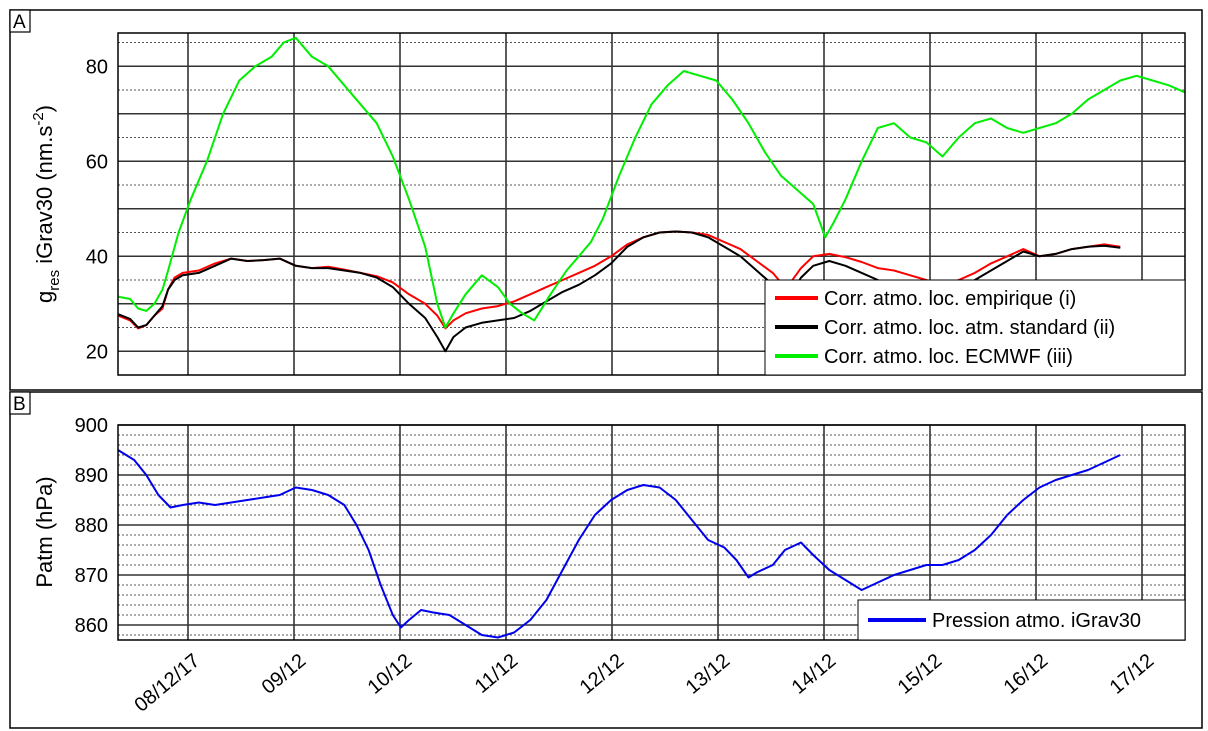  I want to click on panel-a-y-tick-label: 80, so click(97, 67).